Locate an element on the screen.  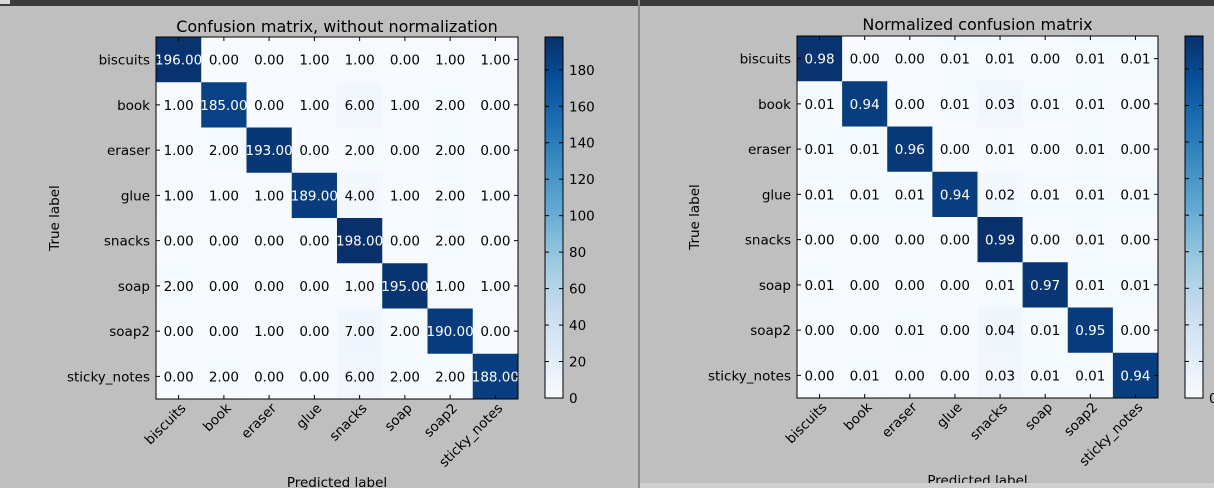
y-axis-label: True label is located at coordinates (695, 217).